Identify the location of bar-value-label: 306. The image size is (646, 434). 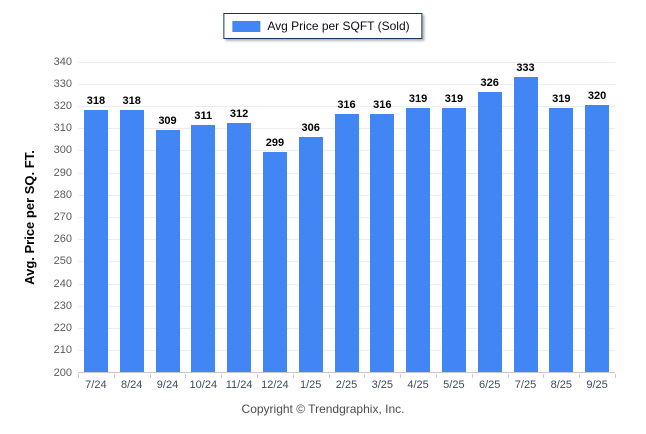
(310, 128).